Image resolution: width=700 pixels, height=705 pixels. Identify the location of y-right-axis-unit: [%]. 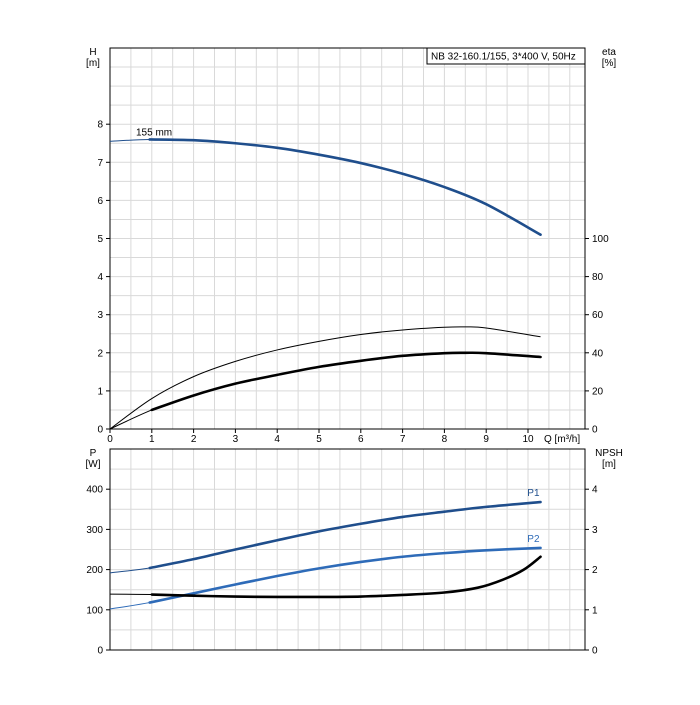
(609, 63).